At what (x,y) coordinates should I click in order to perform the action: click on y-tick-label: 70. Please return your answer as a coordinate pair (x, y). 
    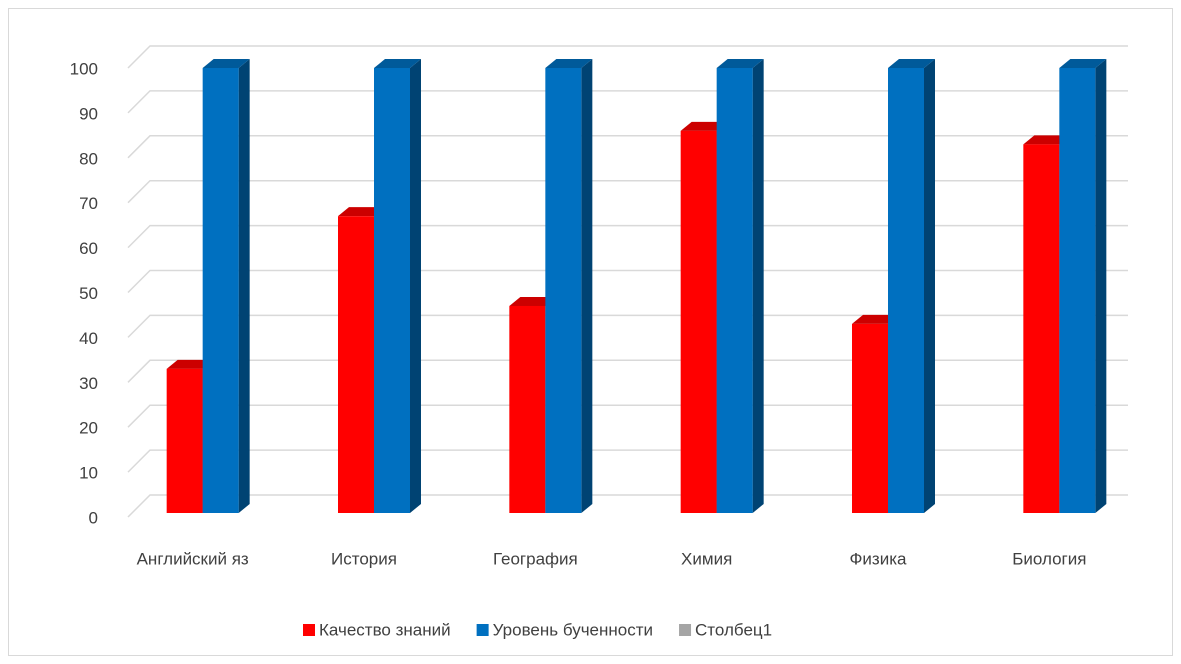
    Looking at the image, I should click on (88, 203).